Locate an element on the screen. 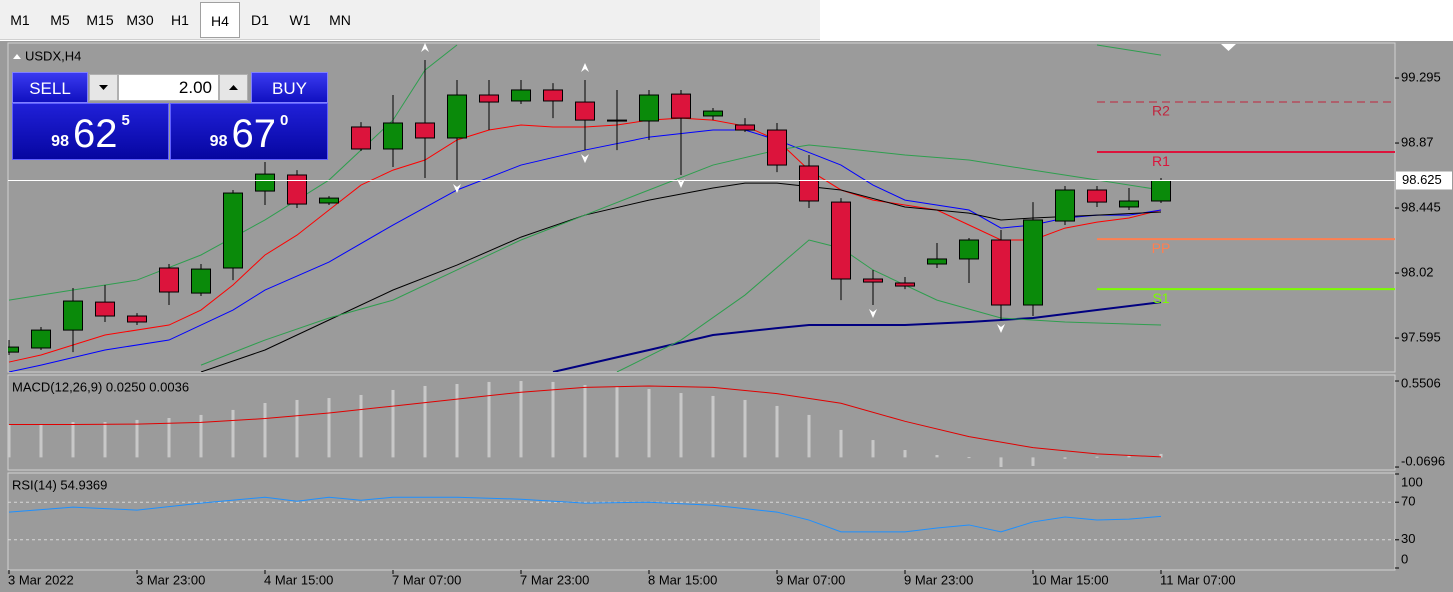 This screenshot has height=592, width=1453. title-arrow is located at coordinates (17, 56).